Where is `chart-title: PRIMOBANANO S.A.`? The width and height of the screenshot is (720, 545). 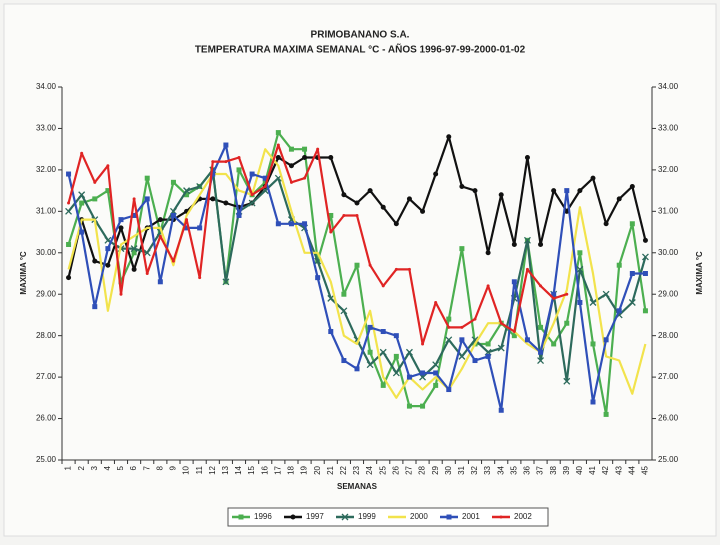
chart-title: PRIMOBANANO S.A. is located at coordinates (360, 35).